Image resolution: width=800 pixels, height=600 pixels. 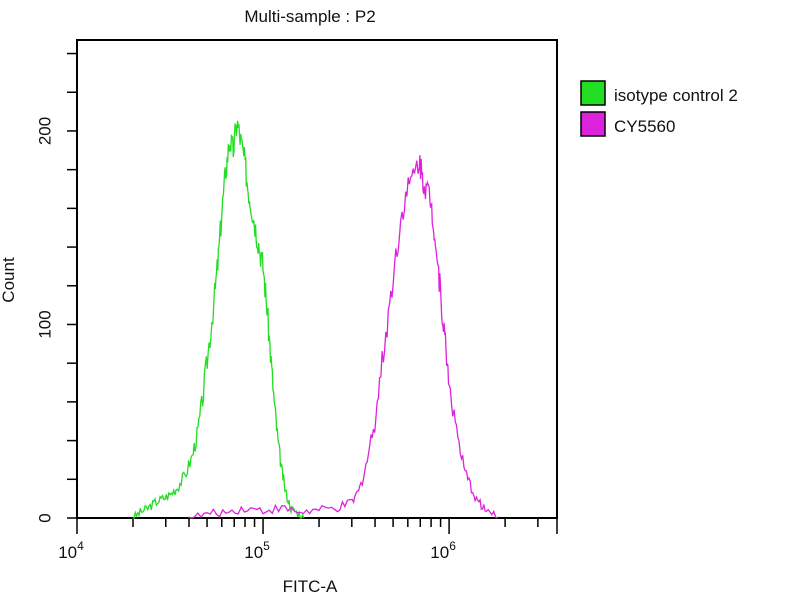 What do you see at coordinates (644, 126) in the screenshot?
I see `legend-label: CY5560` at bounding box center [644, 126].